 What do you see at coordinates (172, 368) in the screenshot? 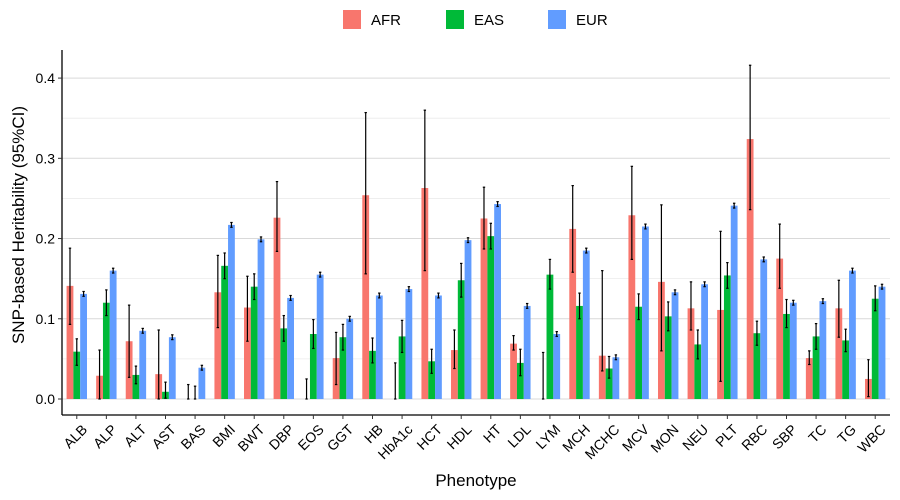
I see `bar-eur-ast` at bounding box center [172, 368].